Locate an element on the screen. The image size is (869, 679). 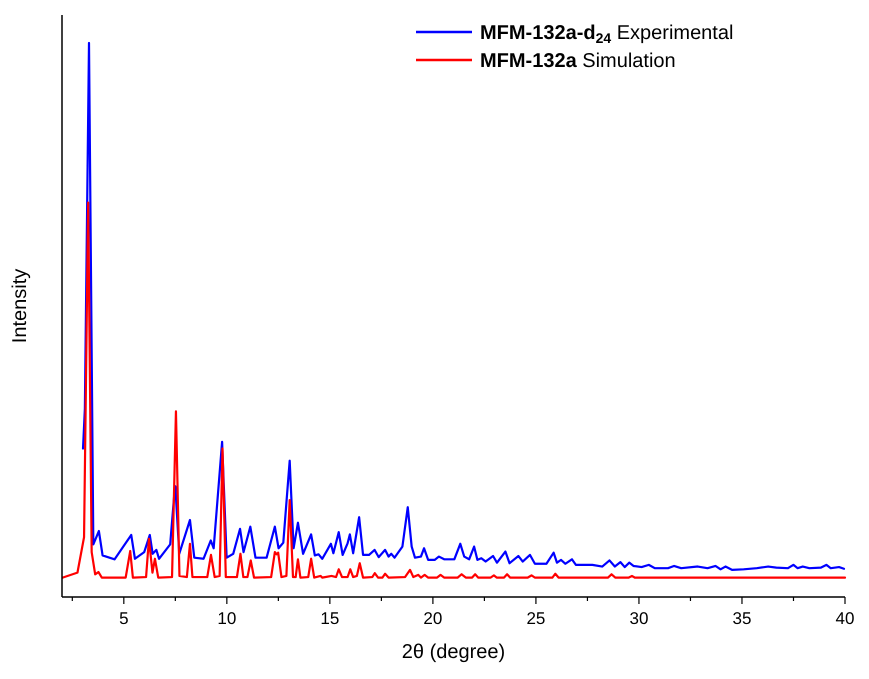
legend-label: MFM-132a-d$_{24}$ Experimental is located at coordinates (607, 34).